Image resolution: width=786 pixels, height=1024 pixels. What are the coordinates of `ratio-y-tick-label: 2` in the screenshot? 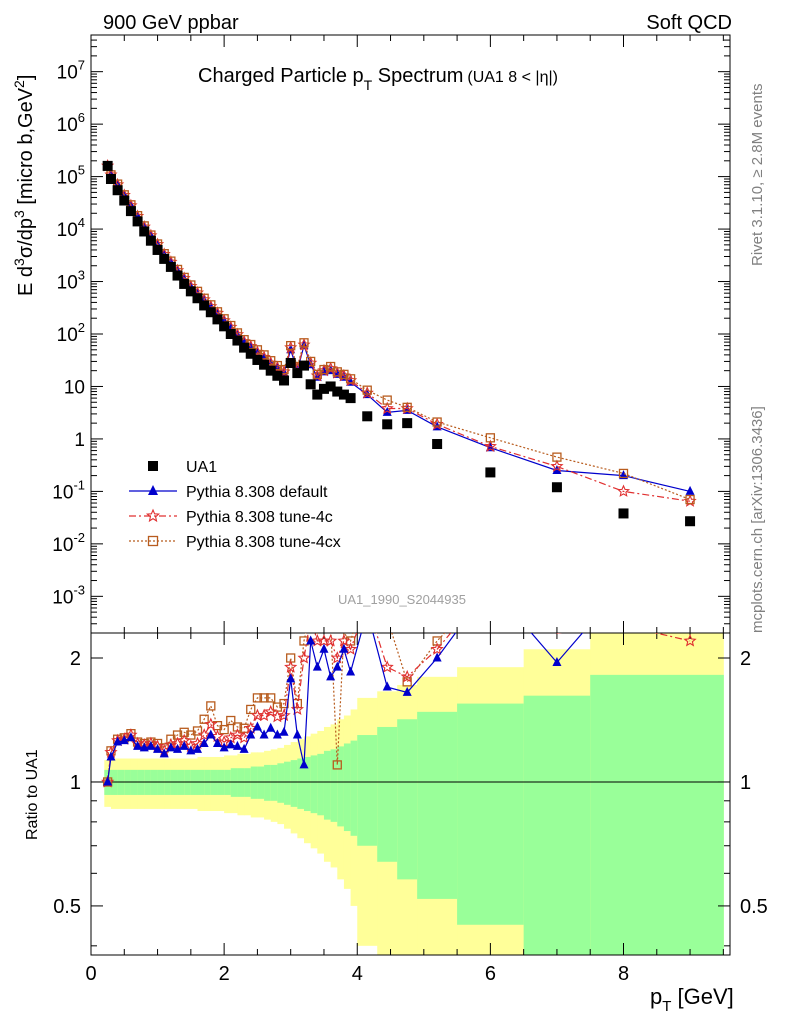 It's located at (75, 659).